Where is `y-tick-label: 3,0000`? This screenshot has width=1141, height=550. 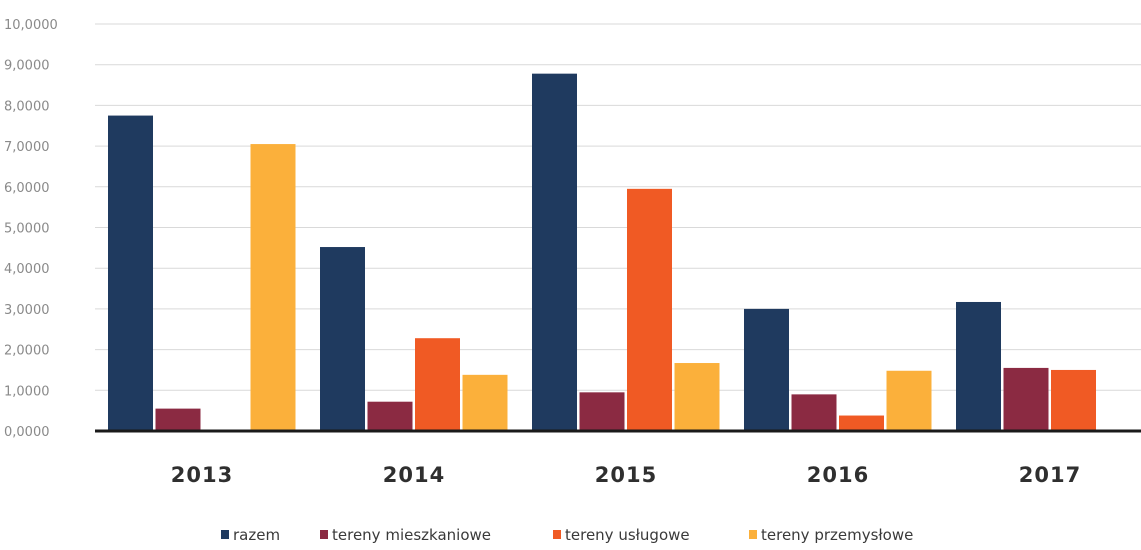
y-tick-label: 3,0000 is located at coordinates (27, 310).